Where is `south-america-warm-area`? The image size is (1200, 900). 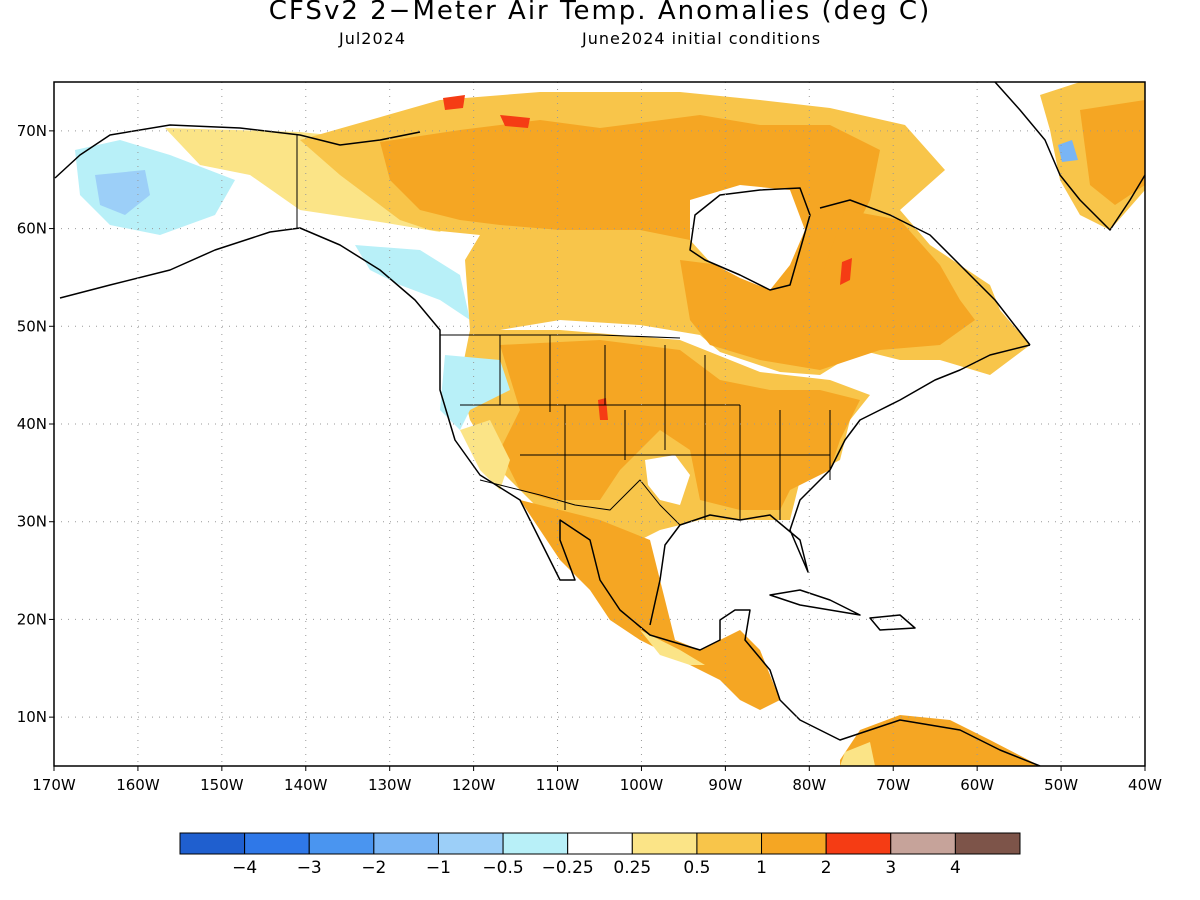
south-america-warm-area is located at coordinates (940, 740).